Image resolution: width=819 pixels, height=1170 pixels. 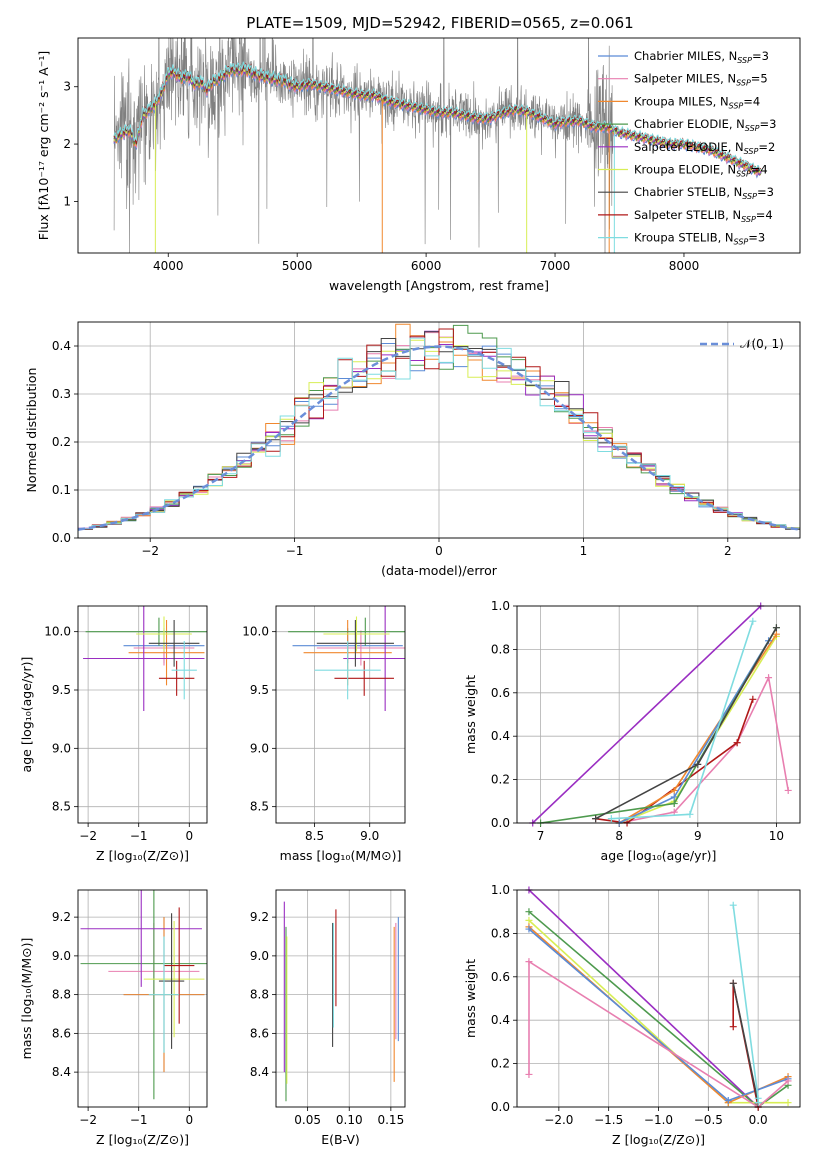 I want to click on weight-marker-kroupa_elodie, so click(x=529, y=920).